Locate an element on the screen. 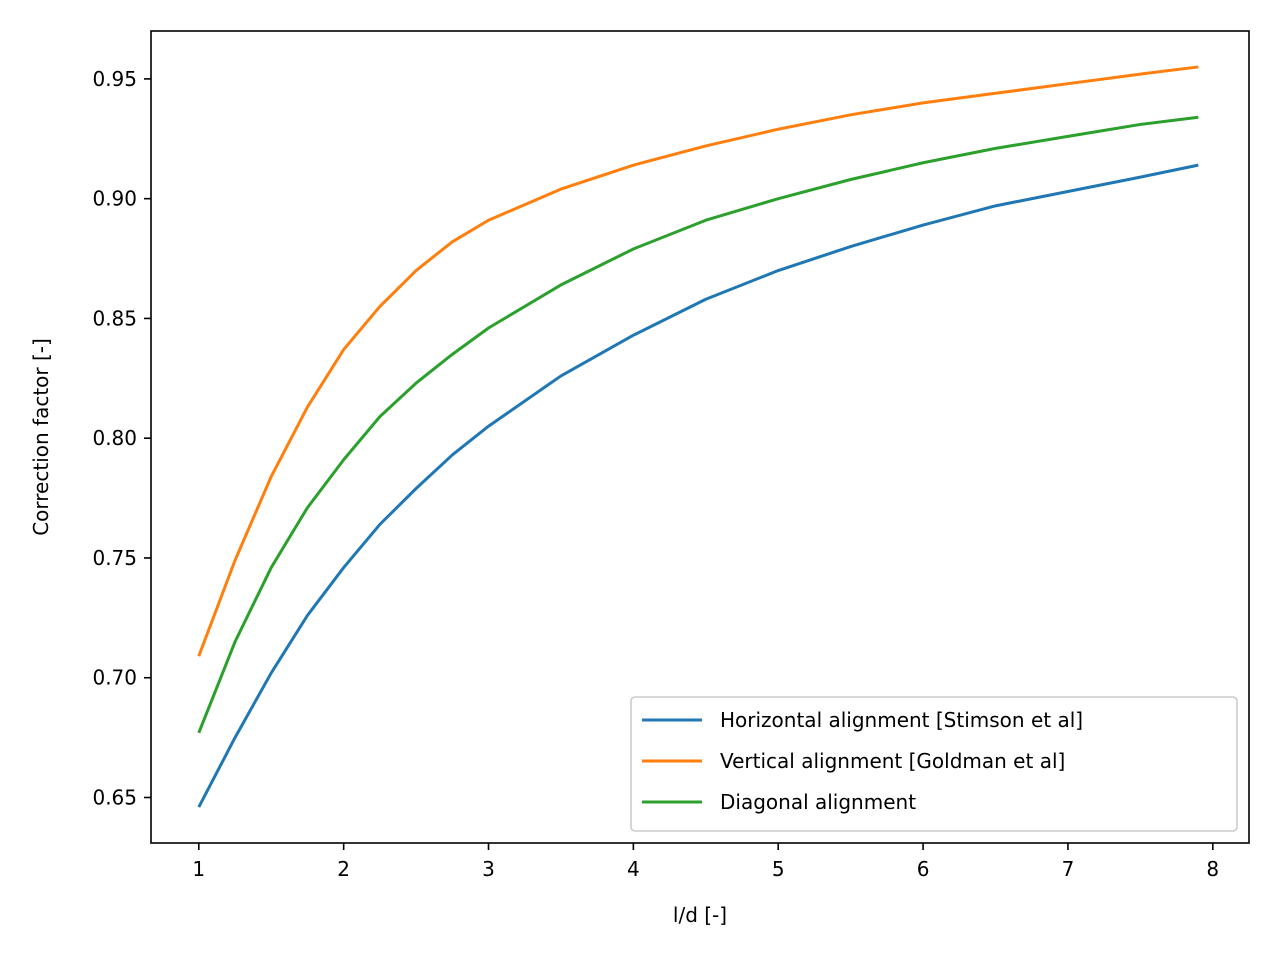 The width and height of the screenshot is (1280, 960). y-tick-label: 0.75 is located at coordinates (114, 558).